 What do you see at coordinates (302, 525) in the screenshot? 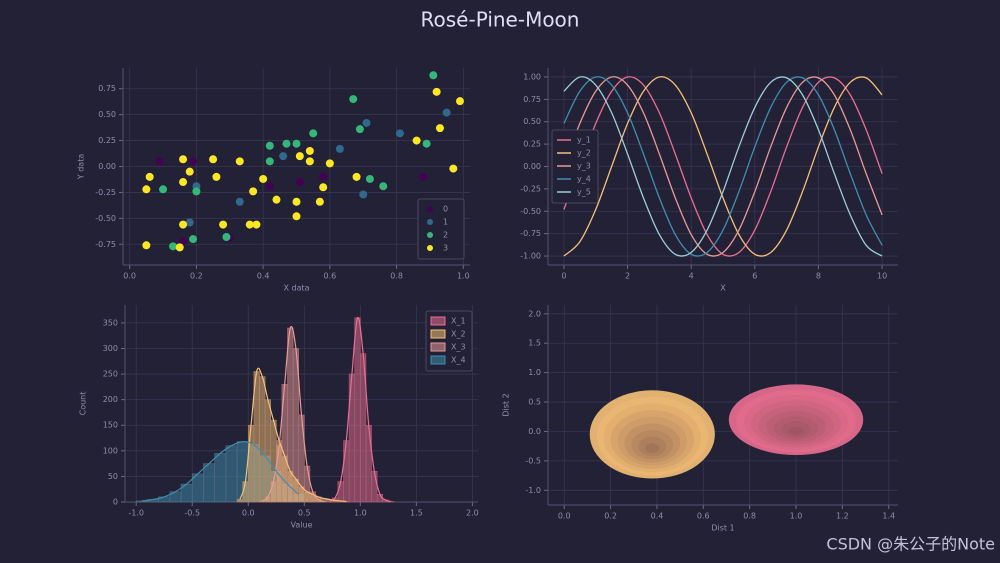
I see `x-axis-label: Value` at bounding box center [302, 525].